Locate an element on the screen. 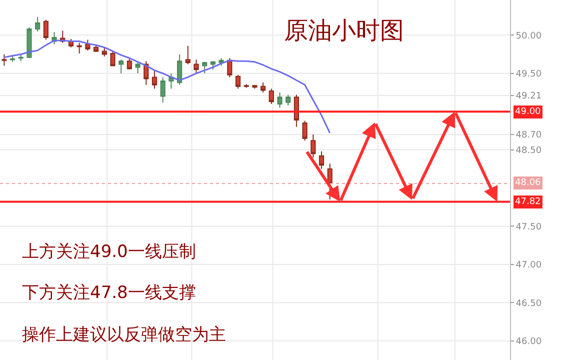 The width and height of the screenshot is (580, 360). y-tick-label: 50.00 is located at coordinates (529, 36).